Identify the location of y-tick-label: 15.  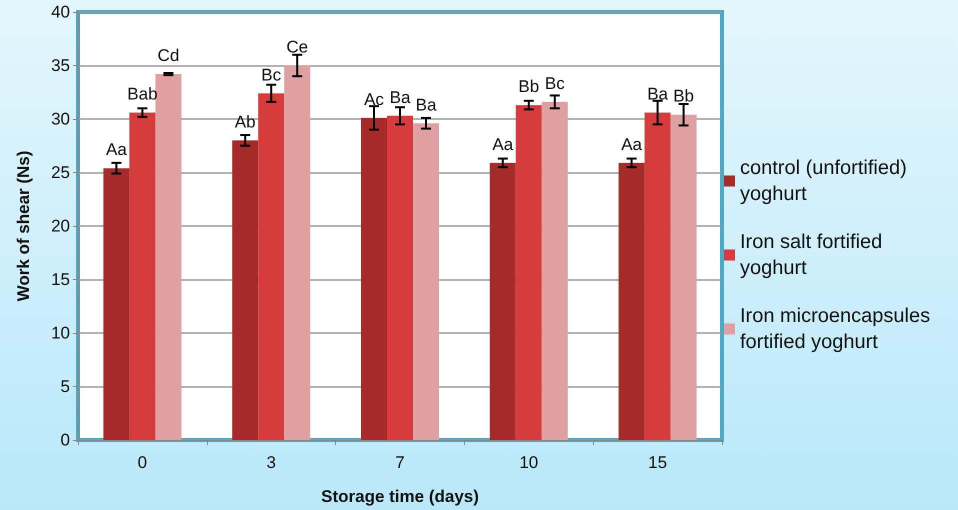
(60, 279).